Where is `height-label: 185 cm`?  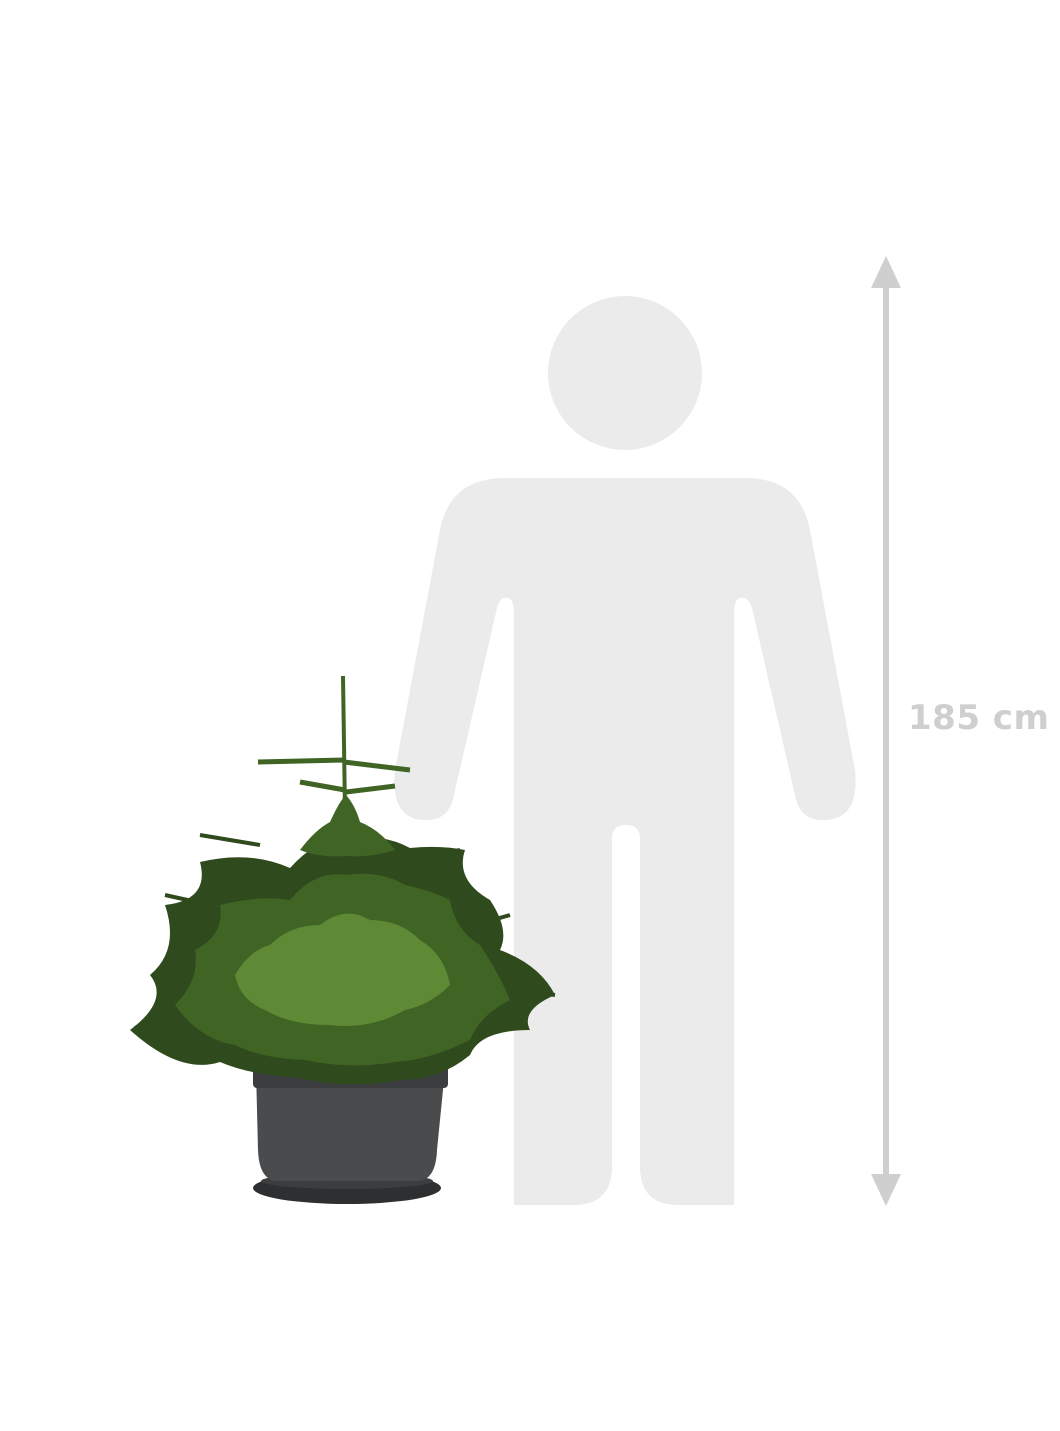 height-label: 185 cm is located at coordinates (979, 718).